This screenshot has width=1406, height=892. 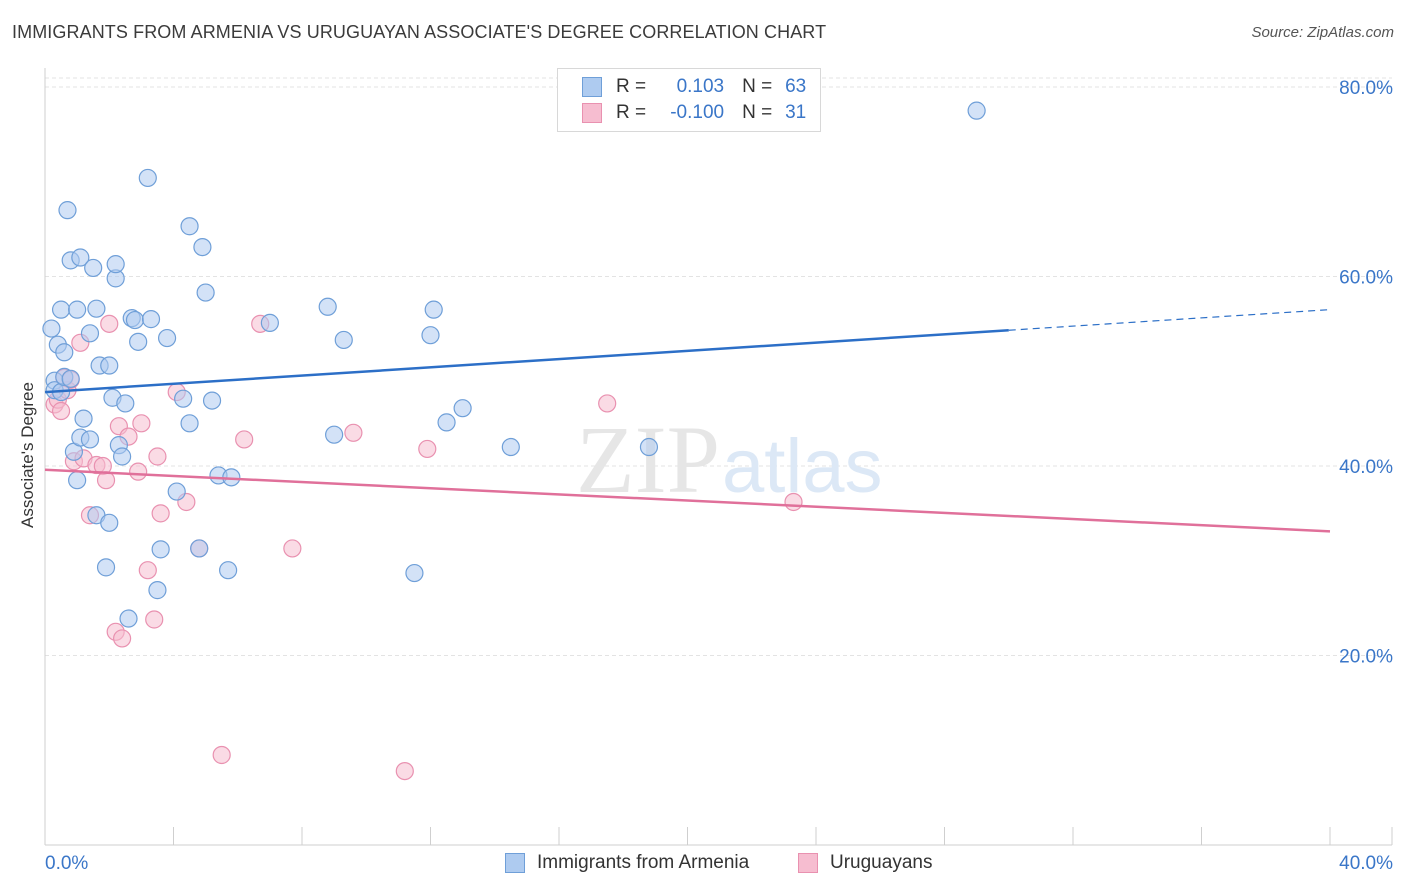 What do you see at coordinates (66, 863) in the screenshot?
I see `x-tick-label: 0.0%` at bounding box center [66, 863].